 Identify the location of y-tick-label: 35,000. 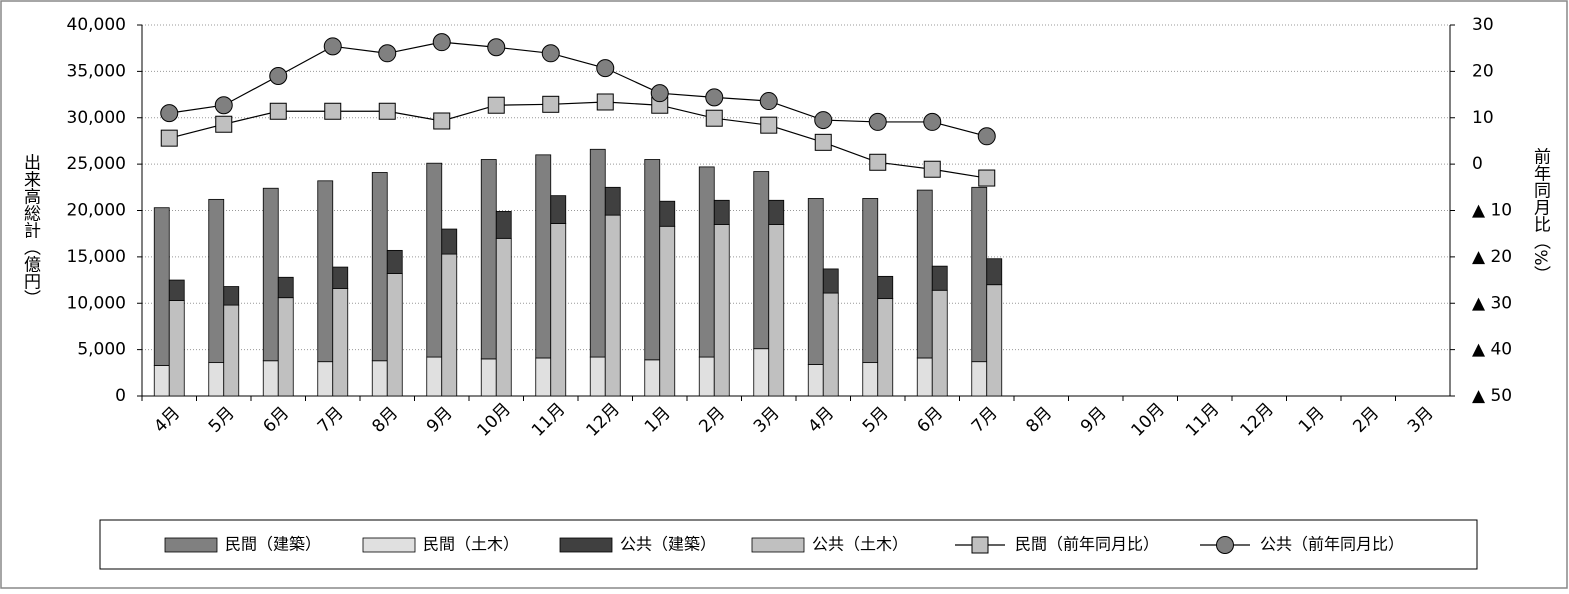
(96, 71).